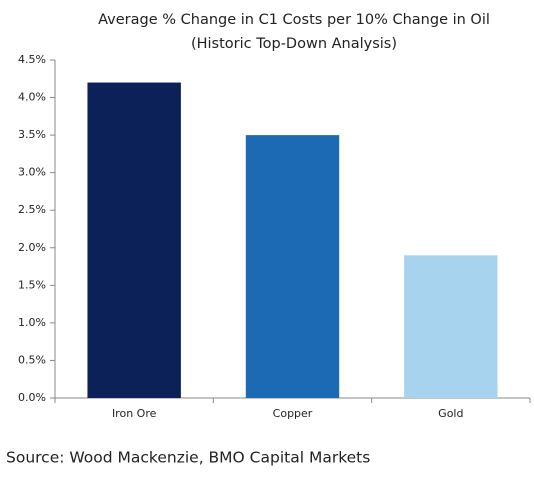 The height and width of the screenshot is (479, 534). What do you see at coordinates (32, 247) in the screenshot?
I see `y-tick-label: 2.0%` at bounding box center [32, 247].